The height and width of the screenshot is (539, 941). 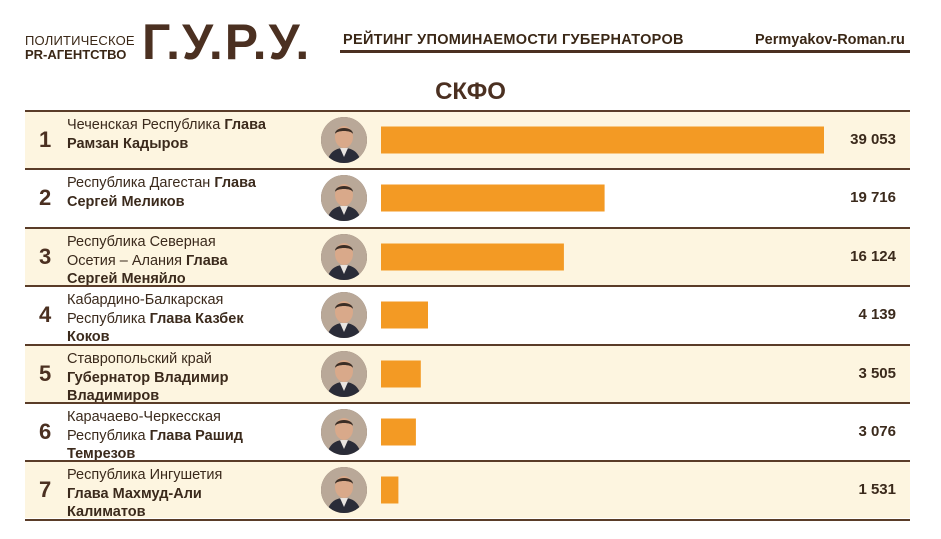 I want to click on rank-number: 3, so click(x=45, y=256).